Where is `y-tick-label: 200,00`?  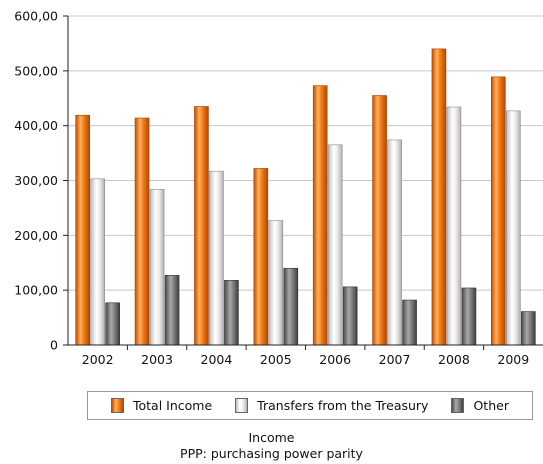 y-tick-label: 200,00 is located at coordinates (36, 235).